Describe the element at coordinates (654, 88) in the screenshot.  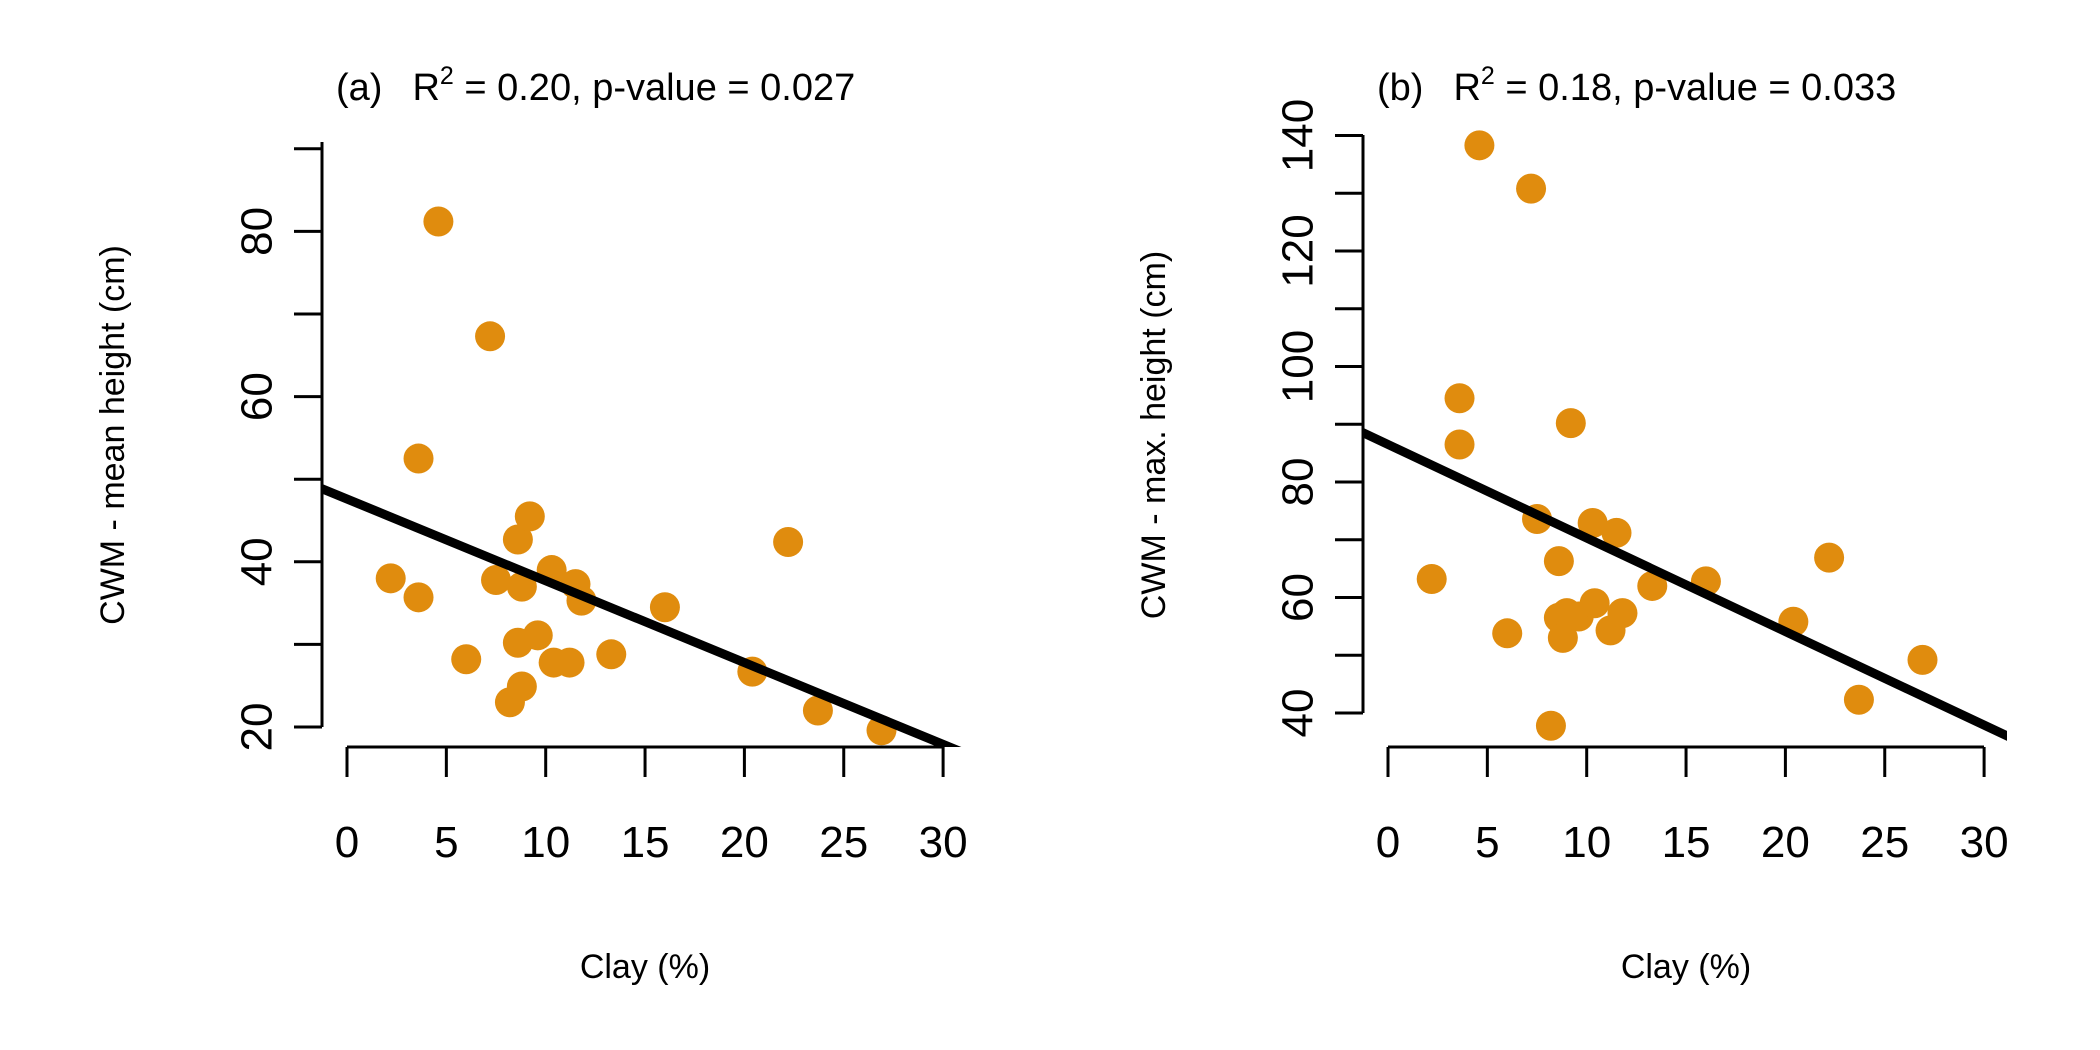
I see `title-stats: = 0.20, p-value = 0.027` at that location.